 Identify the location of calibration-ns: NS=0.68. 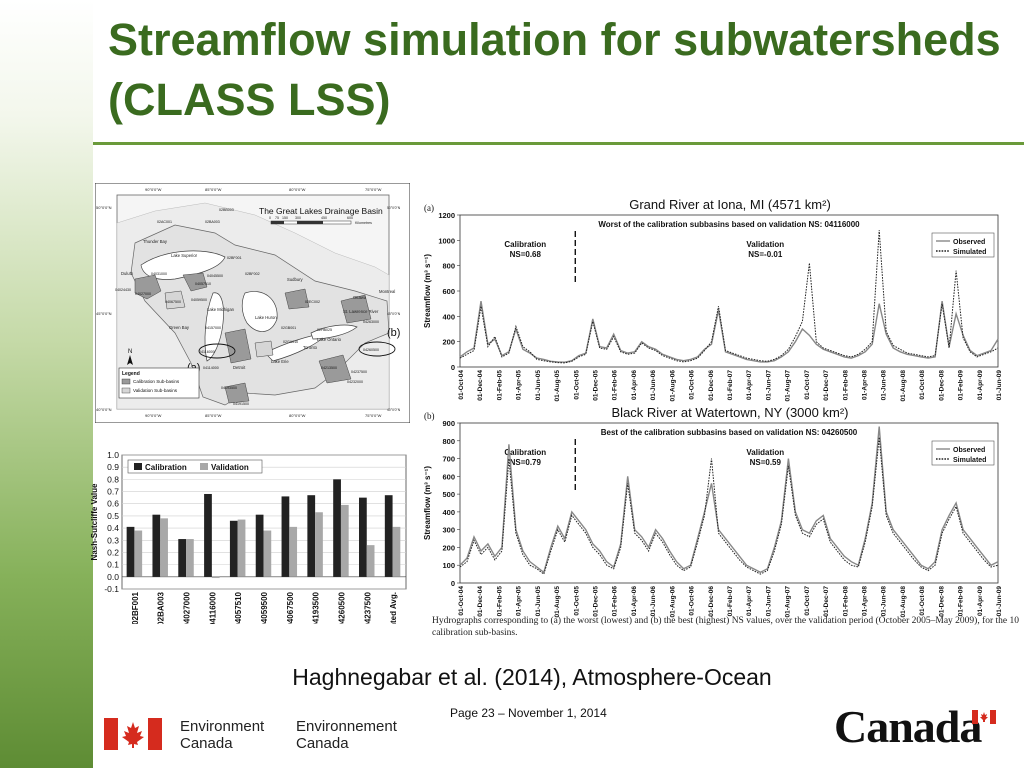
(526, 254).